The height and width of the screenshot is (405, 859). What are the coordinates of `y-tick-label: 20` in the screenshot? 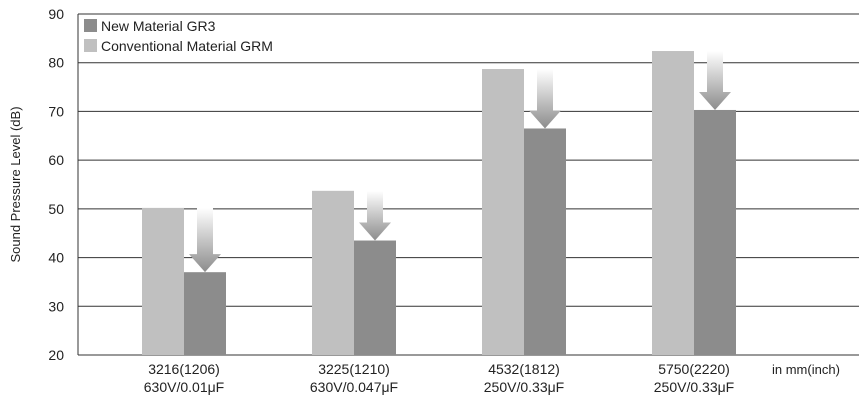 It's located at (56, 355).